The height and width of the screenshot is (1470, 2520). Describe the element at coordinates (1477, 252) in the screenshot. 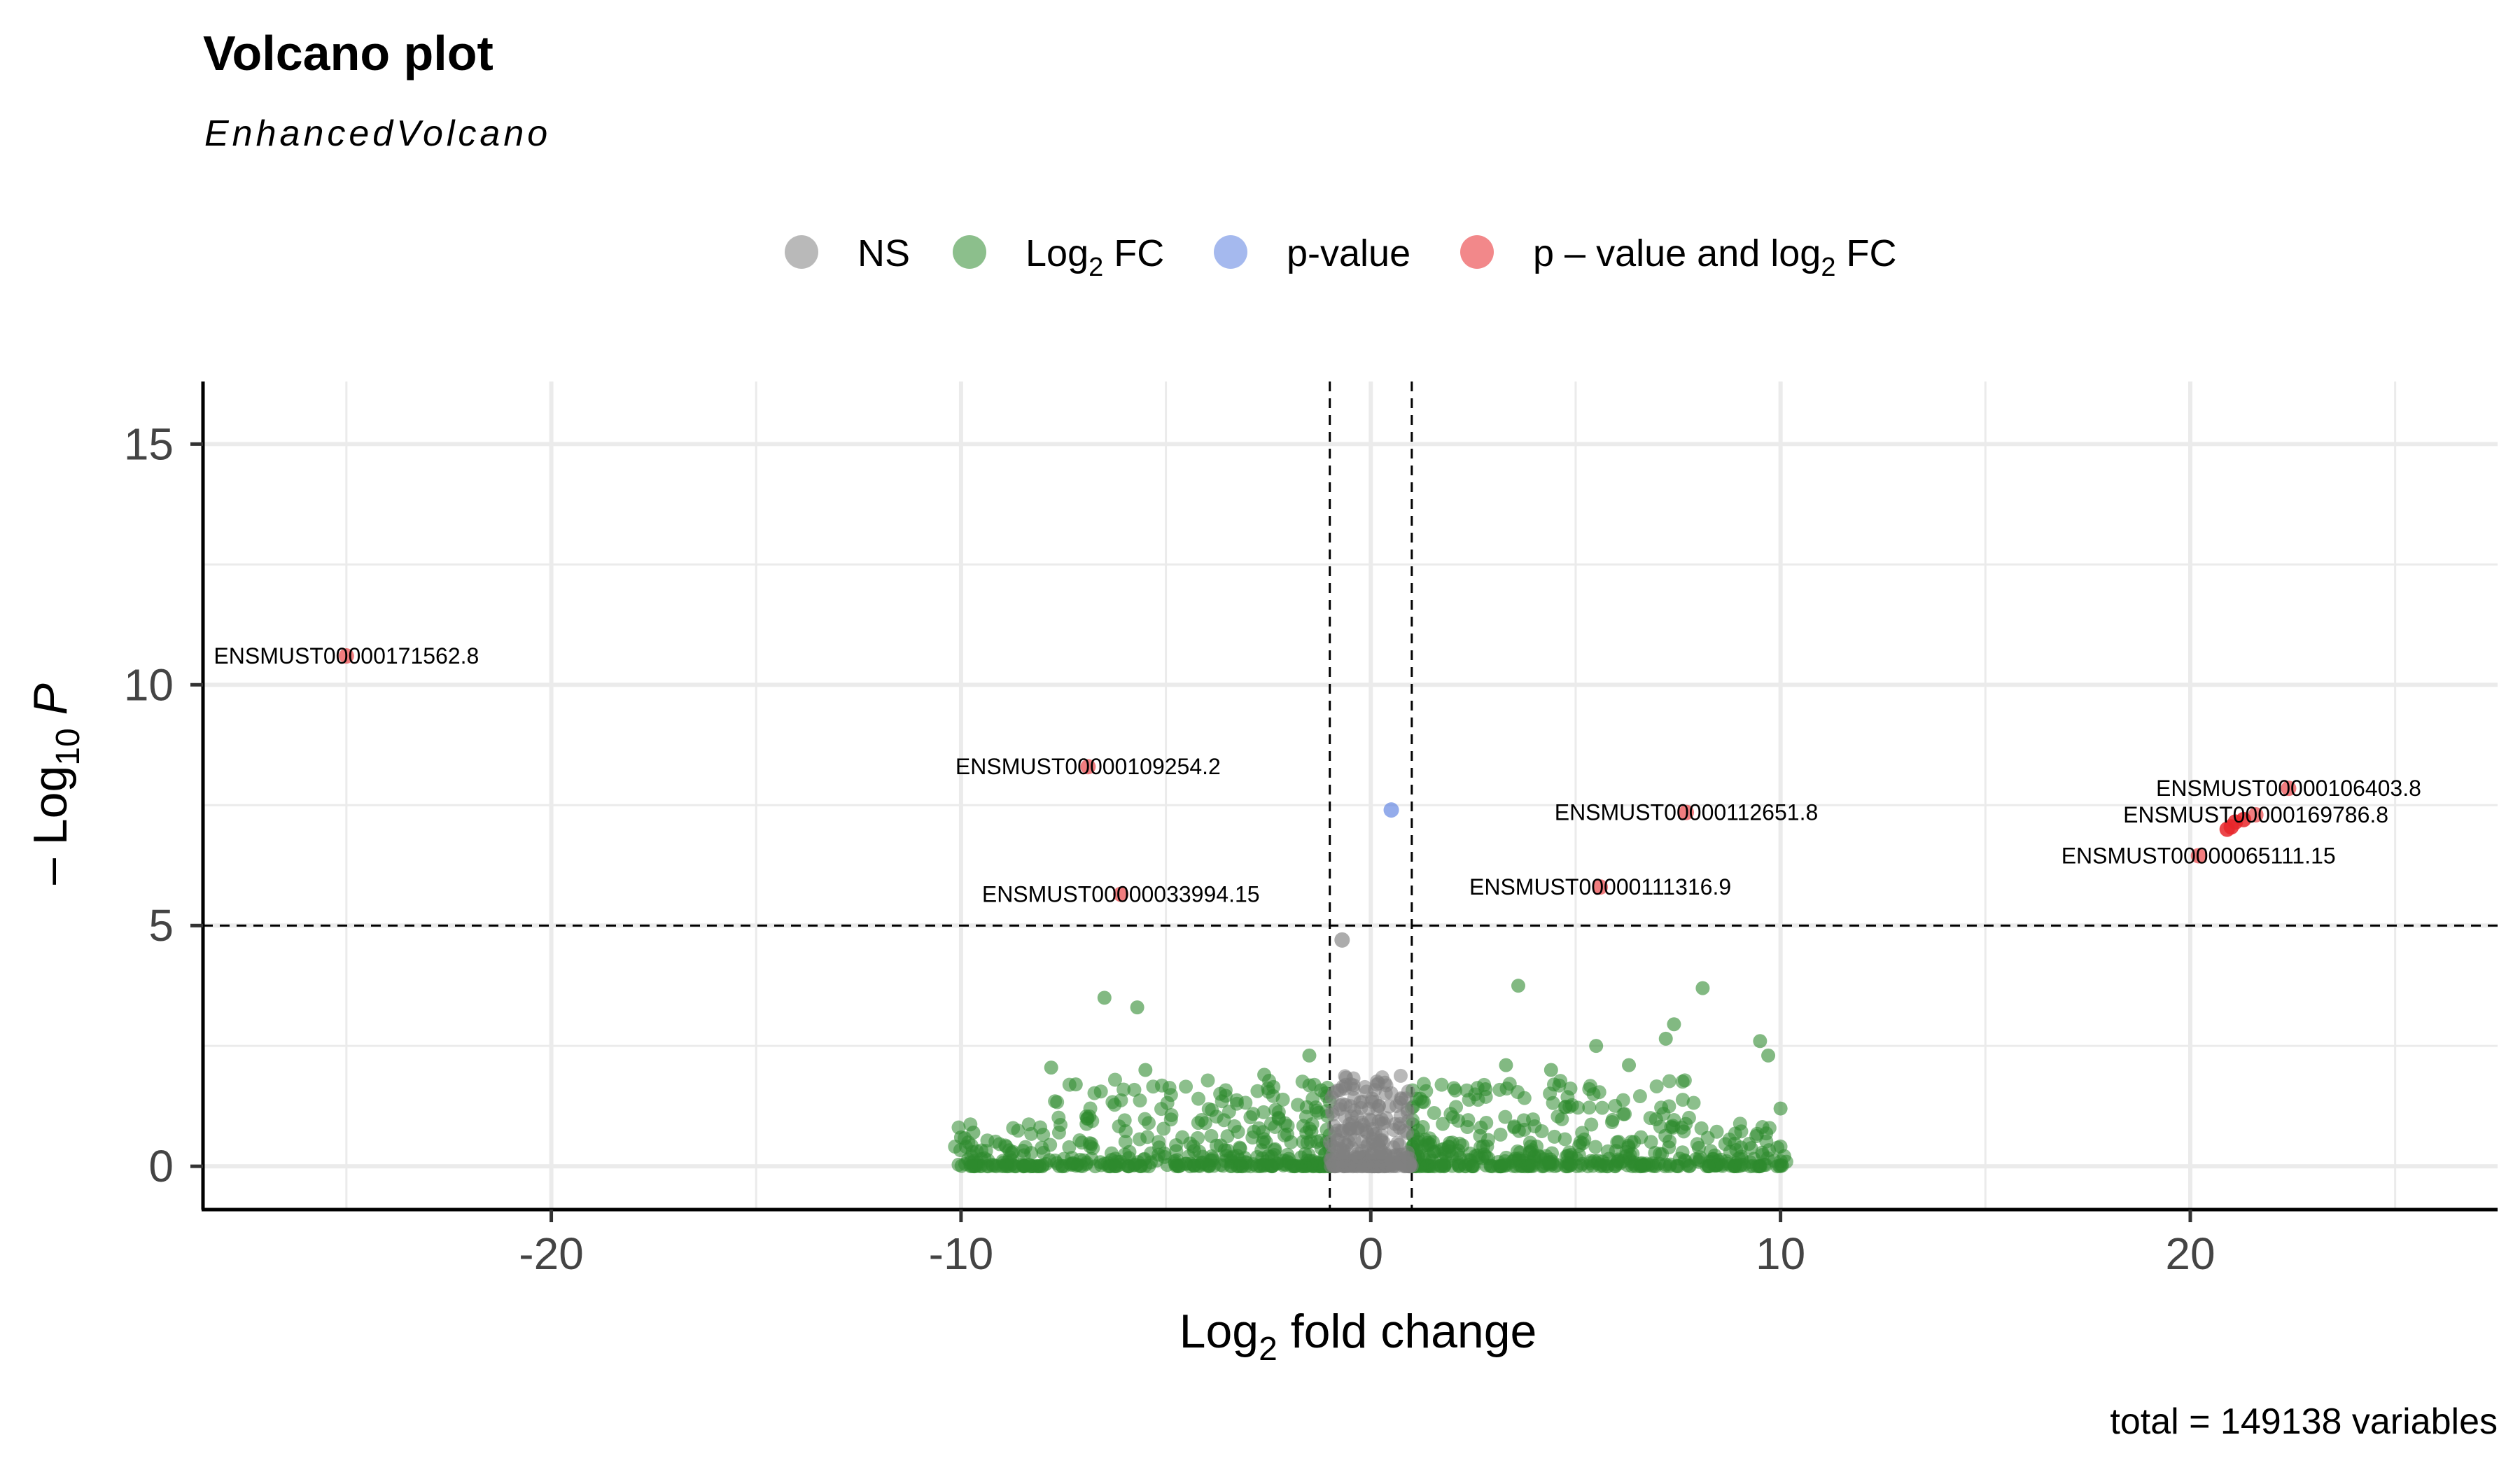

I see `legend-key-both` at that location.